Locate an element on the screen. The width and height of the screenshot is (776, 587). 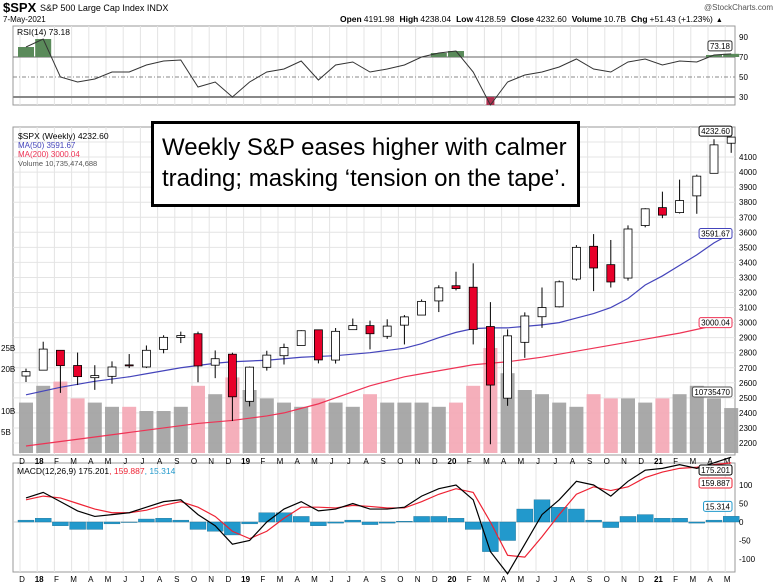
x-tick-label-bottom: 19 is located at coordinates (245, 579).